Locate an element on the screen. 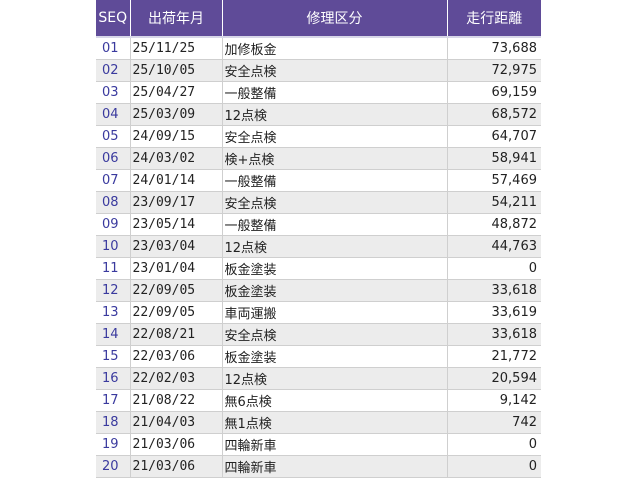  repair-type-cell: 車両運搬 is located at coordinates (335, 312).